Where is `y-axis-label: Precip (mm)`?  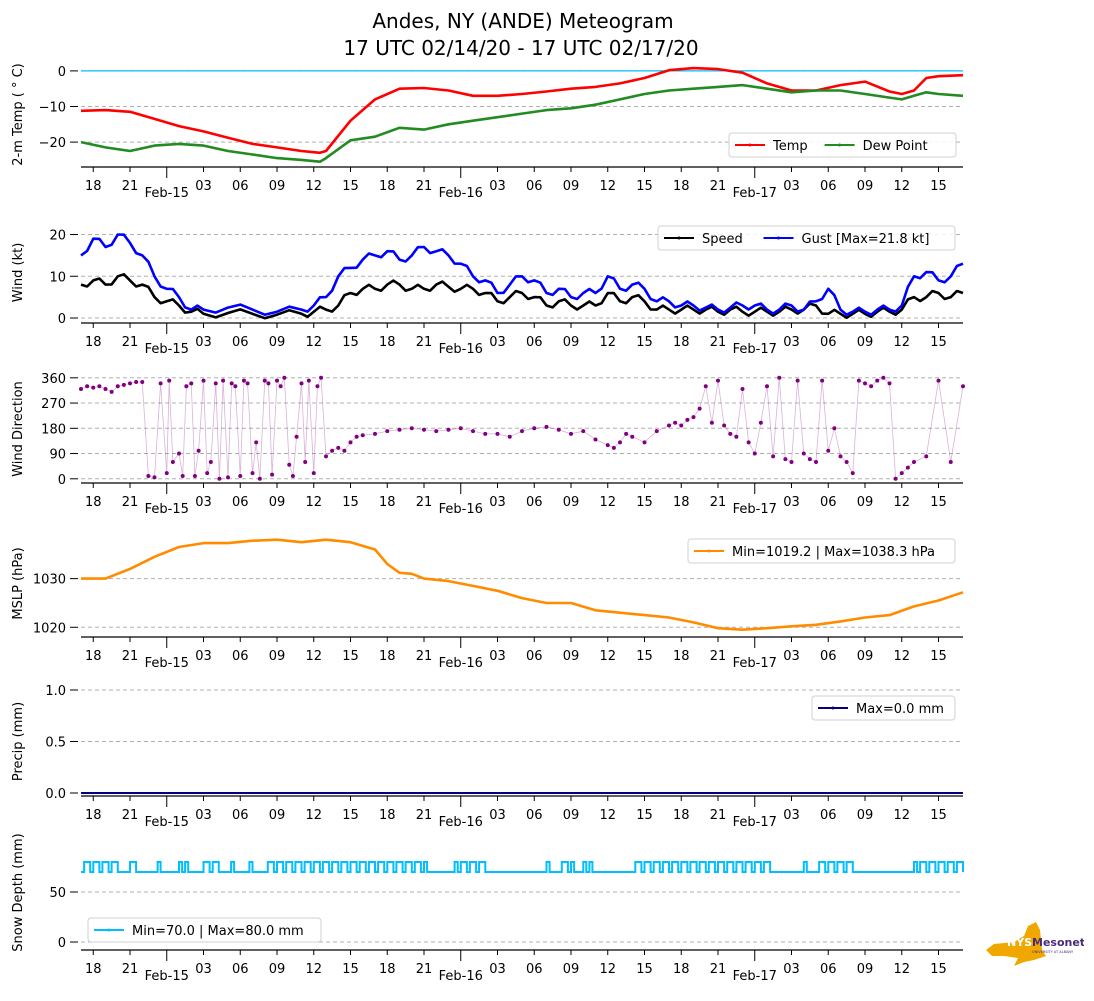
y-axis-label: Precip (mm) is located at coordinates (18, 741).